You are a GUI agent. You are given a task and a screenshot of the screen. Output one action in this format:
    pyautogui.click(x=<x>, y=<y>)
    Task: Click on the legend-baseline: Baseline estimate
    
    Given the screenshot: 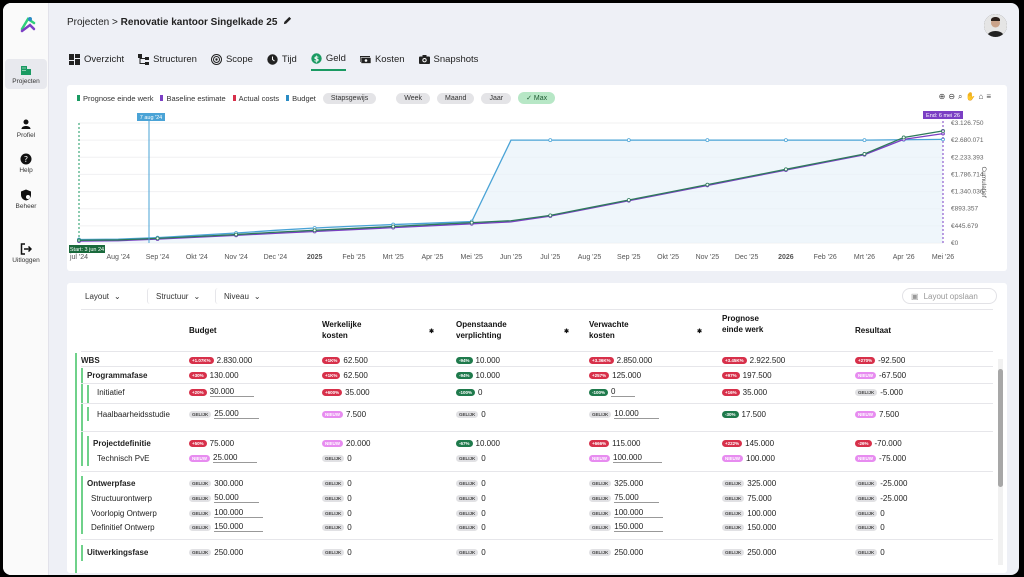 What is the action you would take?
    pyautogui.click(x=193, y=98)
    